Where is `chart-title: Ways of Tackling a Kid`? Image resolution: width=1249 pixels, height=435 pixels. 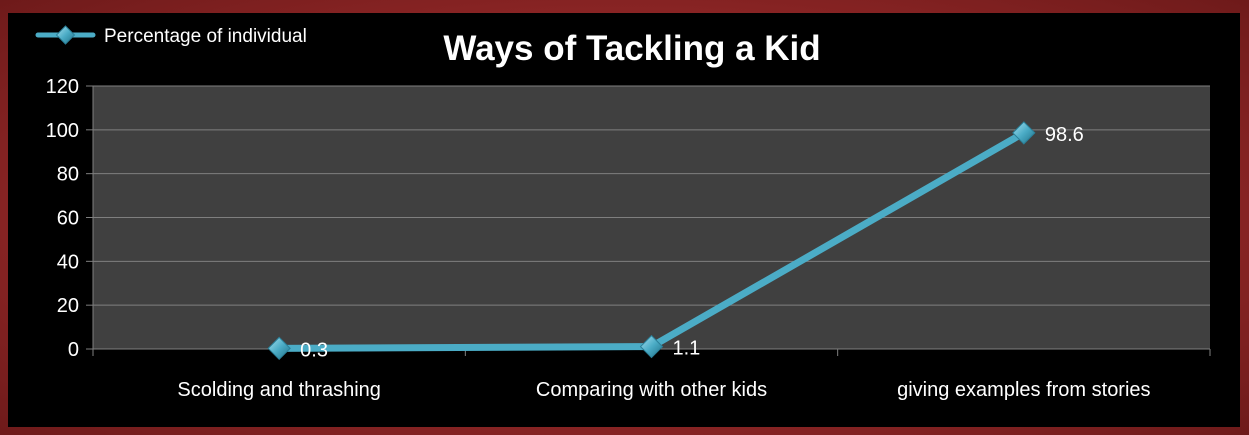 chart-title: Ways of Tackling a Kid is located at coordinates (631, 48).